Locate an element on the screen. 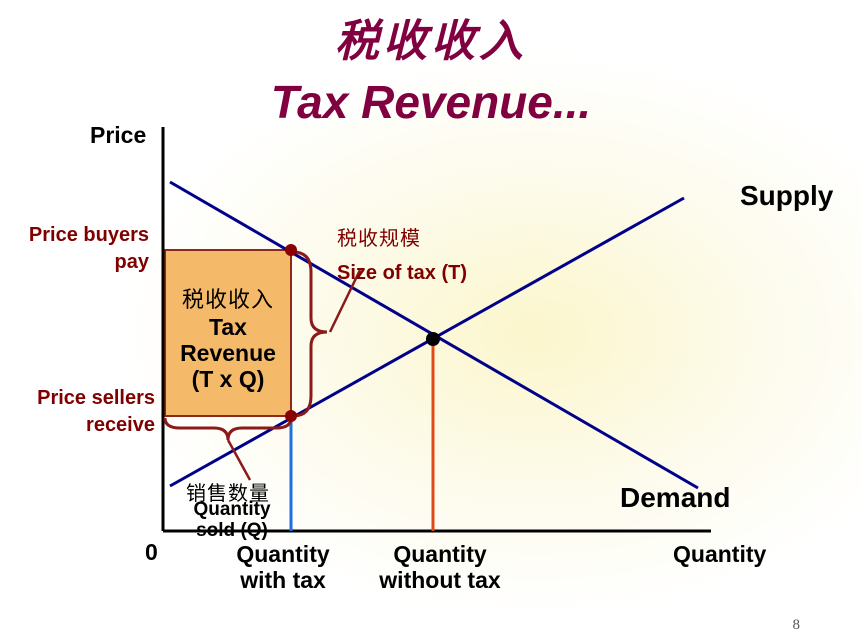 Image resolution: width=862 pixels, height=643 pixels. price-buyers-pay-label: Price buyers pay is located at coordinates (88, 248).